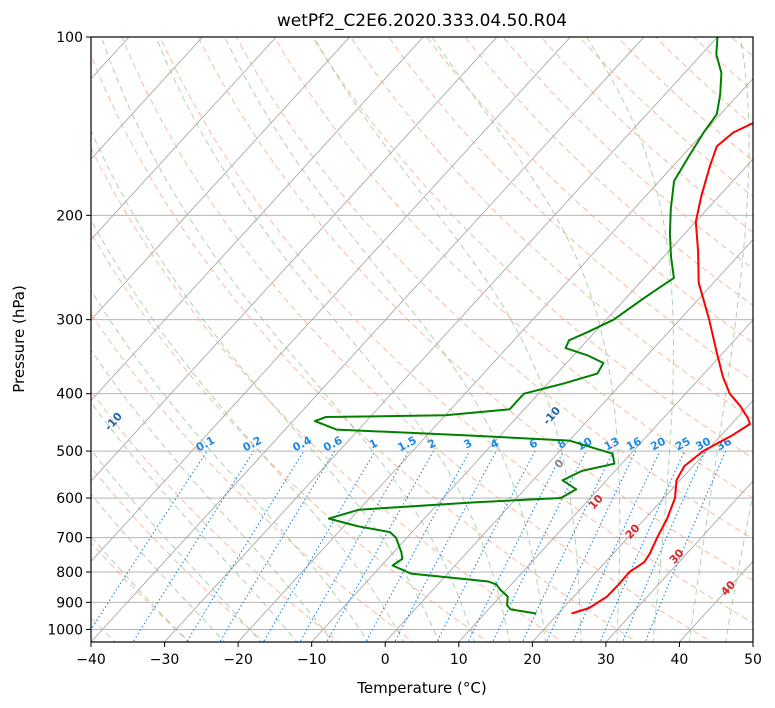 The image size is (775, 708). What do you see at coordinates (724, 444) in the screenshot?
I see `mixing-ratio-label: 36` at bounding box center [724, 444].